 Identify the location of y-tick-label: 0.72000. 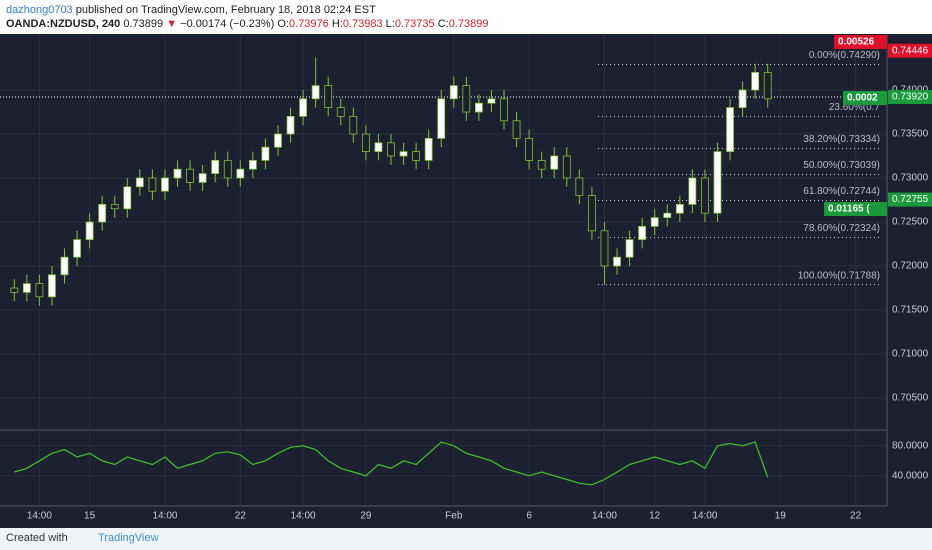
(910, 266).